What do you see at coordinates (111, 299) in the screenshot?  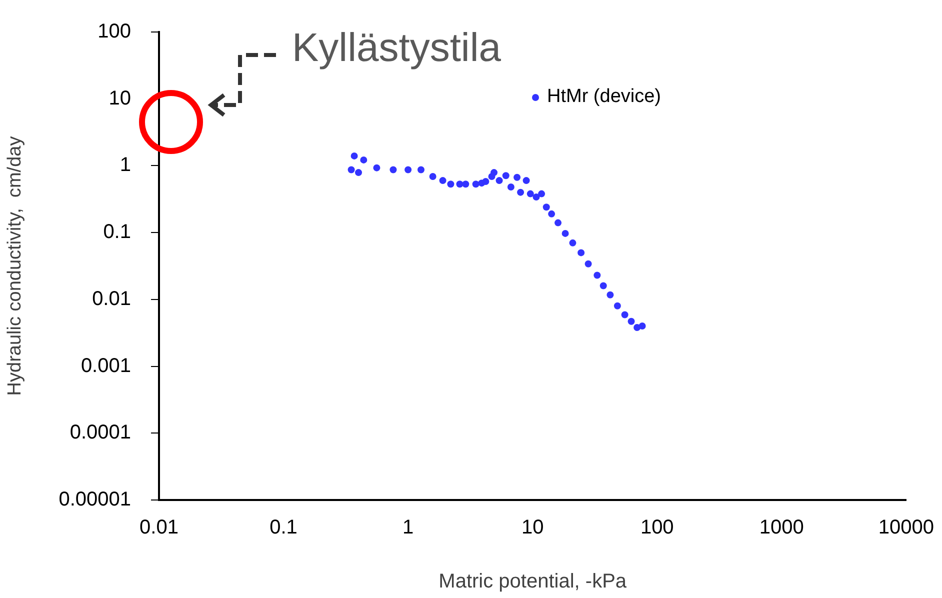 I see `y-tick-label: 0.01` at bounding box center [111, 299].